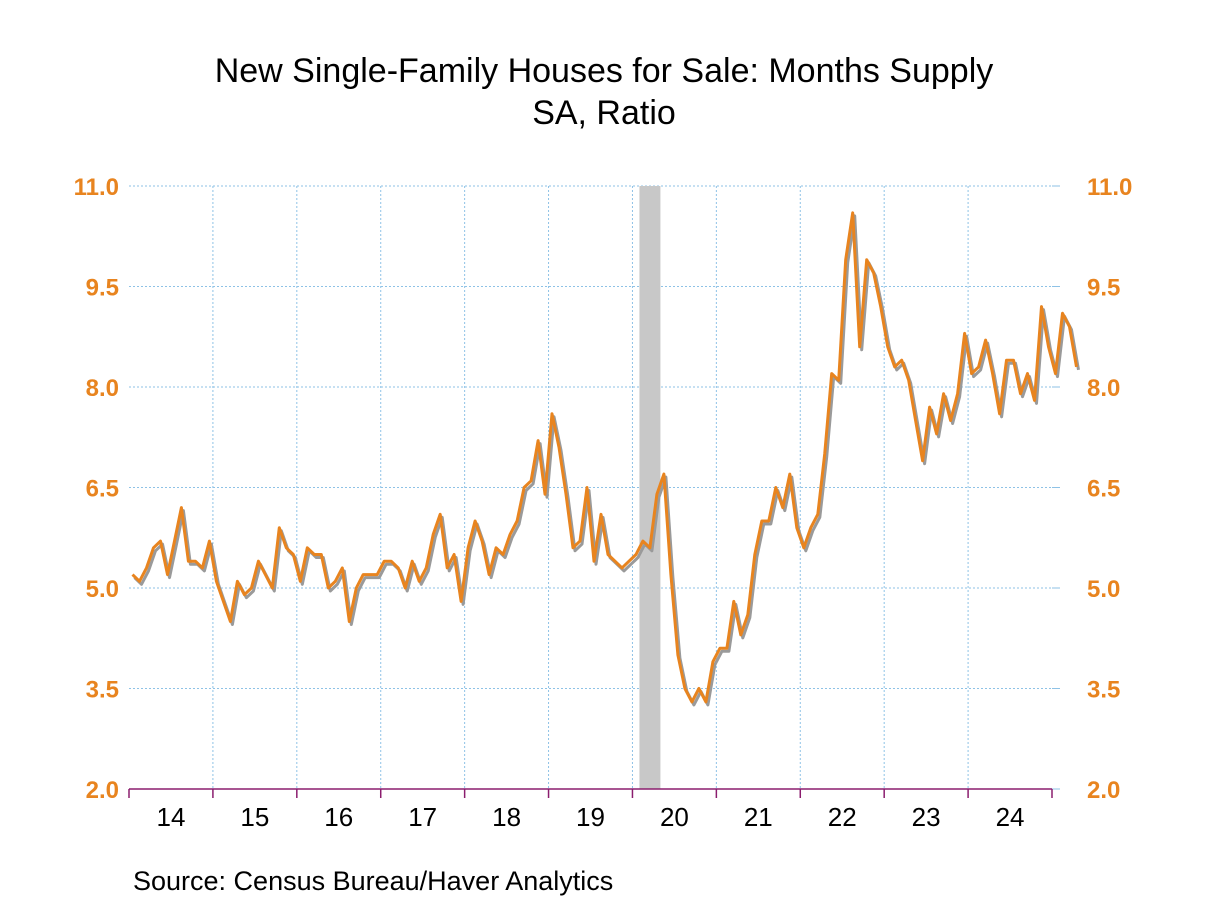 This screenshot has height=906, width=1208. What do you see at coordinates (1103, 790) in the screenshot?
I see `y-tick-label-right: 2.0` at bounding box center [1103, 790].